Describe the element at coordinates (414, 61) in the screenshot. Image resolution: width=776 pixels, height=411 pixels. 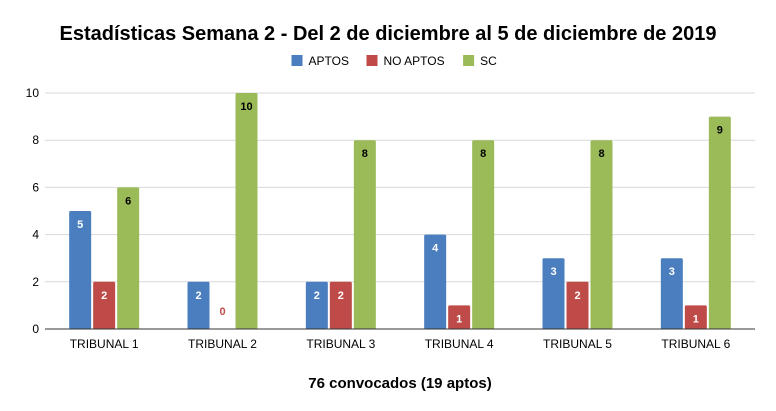
I see `legend-label: NO APTOS` at that location.